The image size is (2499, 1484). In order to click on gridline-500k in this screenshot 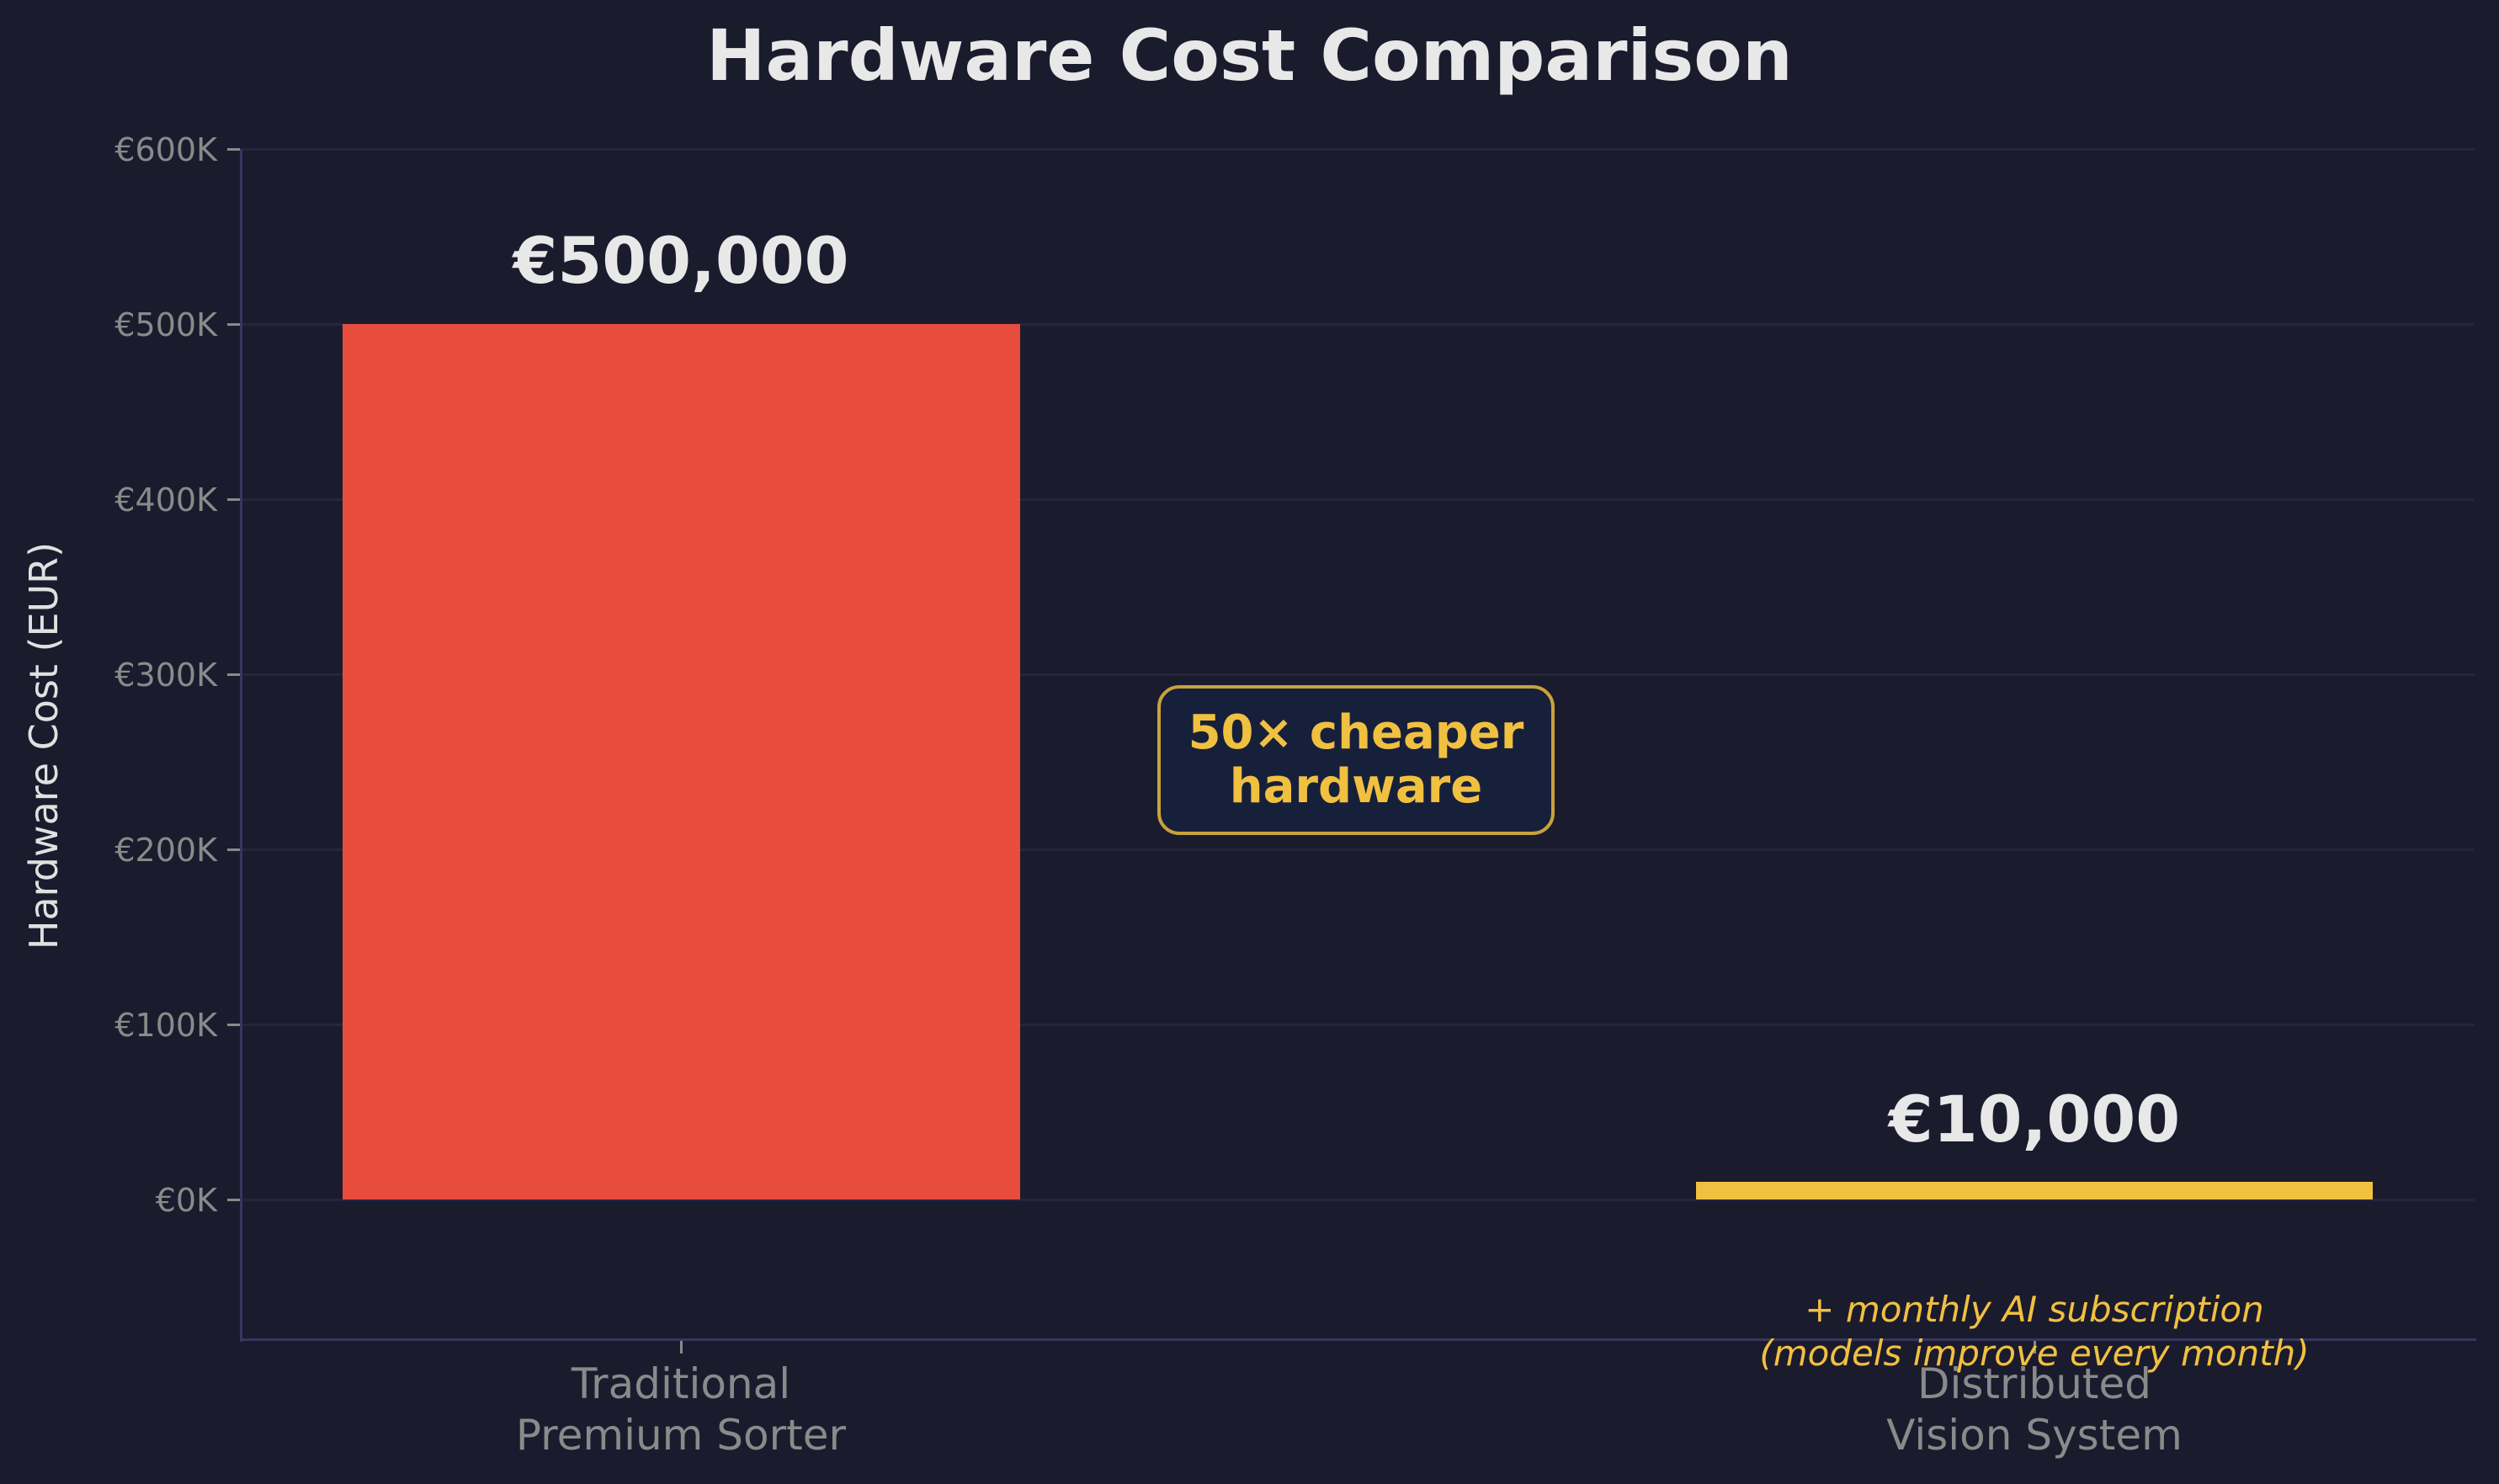, I will do `click(1358, 324)`.